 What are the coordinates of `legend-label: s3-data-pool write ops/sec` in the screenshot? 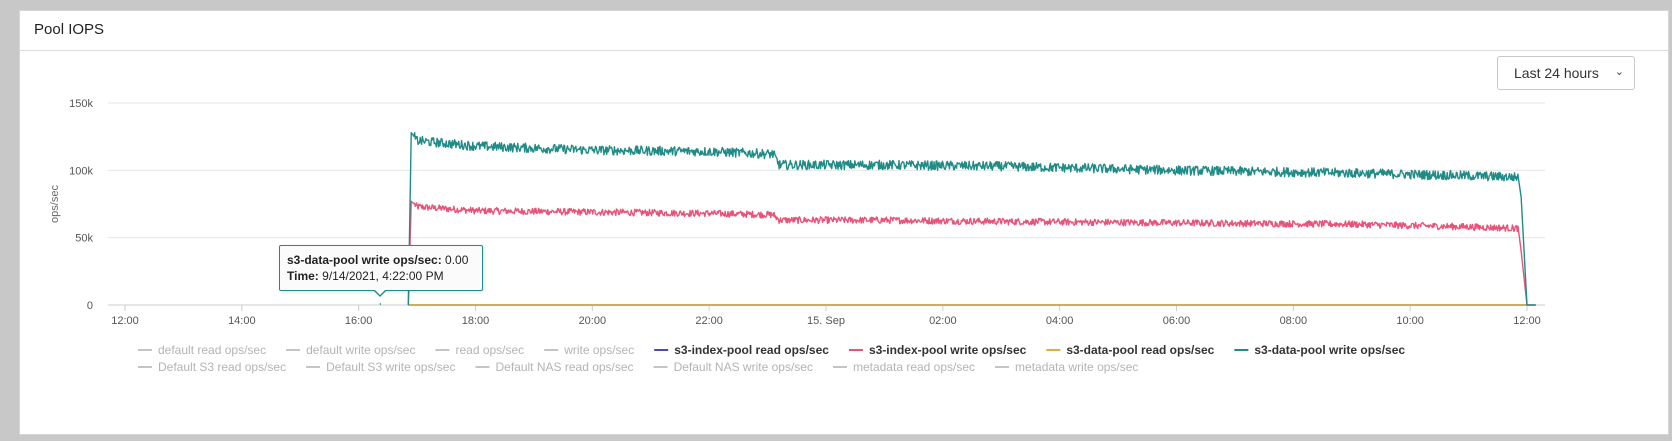 It's located at (1329, 350).